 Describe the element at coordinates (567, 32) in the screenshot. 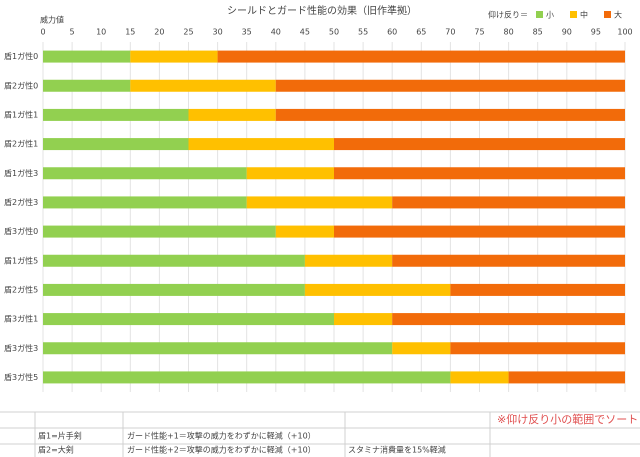

I see `x-tick-label: 90` at that location.